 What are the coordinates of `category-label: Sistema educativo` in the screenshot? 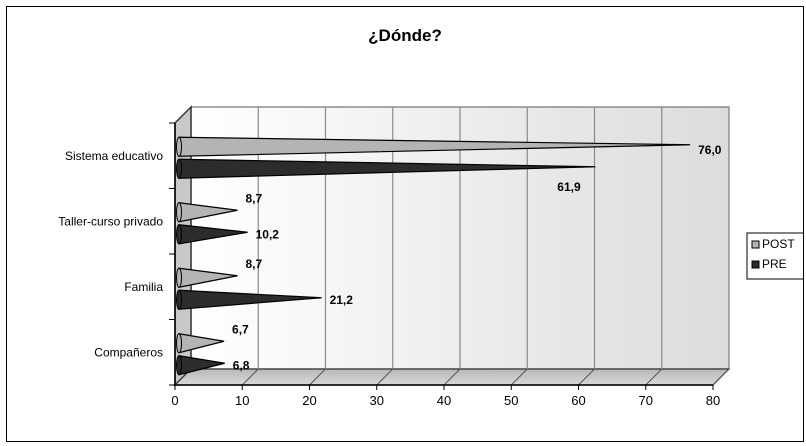 It's located at (114, 156).